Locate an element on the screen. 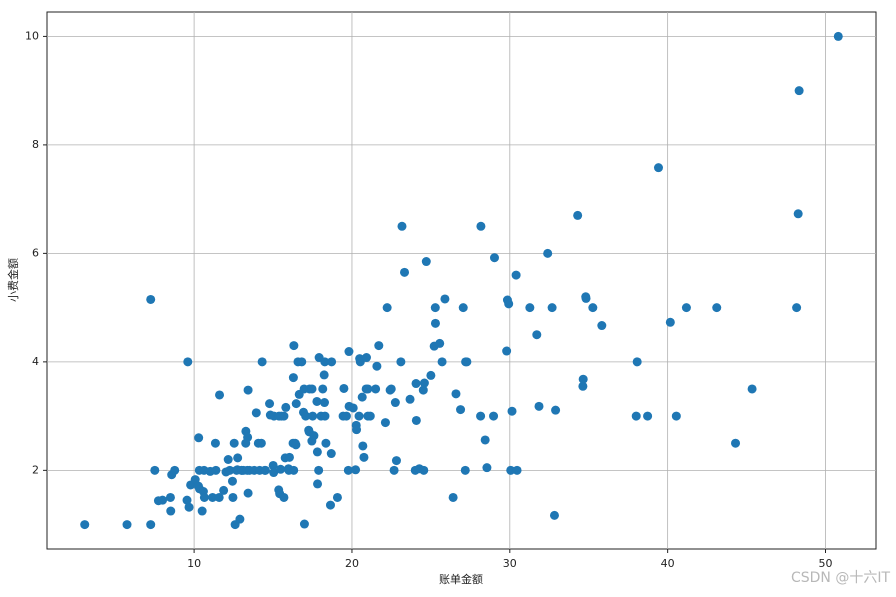 The image size is (896, 597). x-tick-label: 30 is located at coordinates (510, 563).